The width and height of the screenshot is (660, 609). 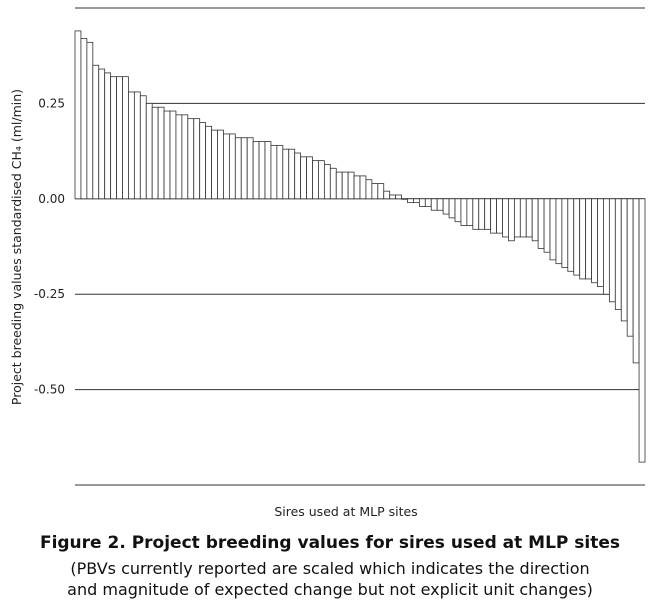 I want to click on x-axis-label: Sires used at MLP sites, so click(x=345, y=511).